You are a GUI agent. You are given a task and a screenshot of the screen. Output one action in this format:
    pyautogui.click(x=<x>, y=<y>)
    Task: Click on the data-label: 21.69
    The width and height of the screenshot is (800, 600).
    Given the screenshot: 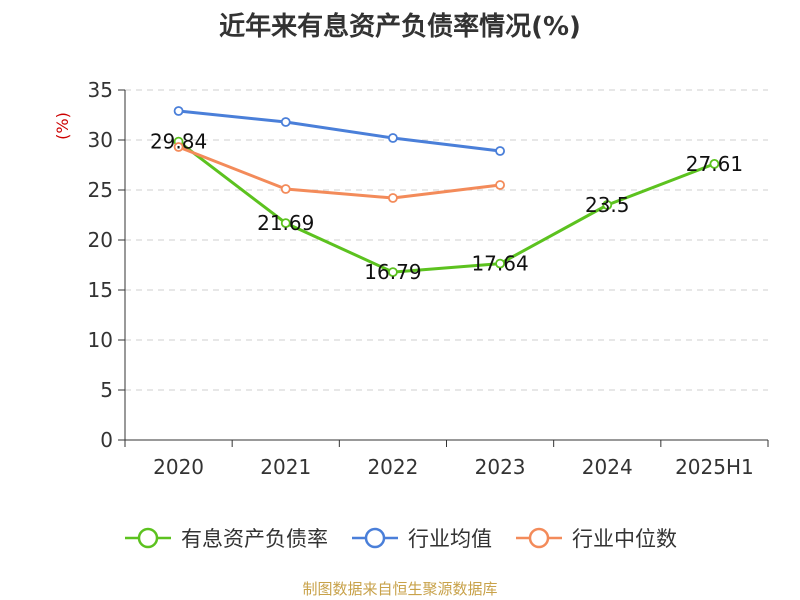 What is the action you would take?
    pyautogui.click(x=285, y=223)
    